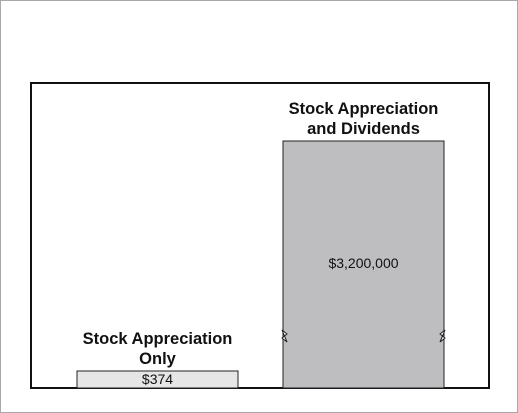 The height and width of the screenshot is (413, 518). Describe the element at coordinates (157, 349) in the screenshot. I see `category-label: Stock Appreciation Only` at that location.